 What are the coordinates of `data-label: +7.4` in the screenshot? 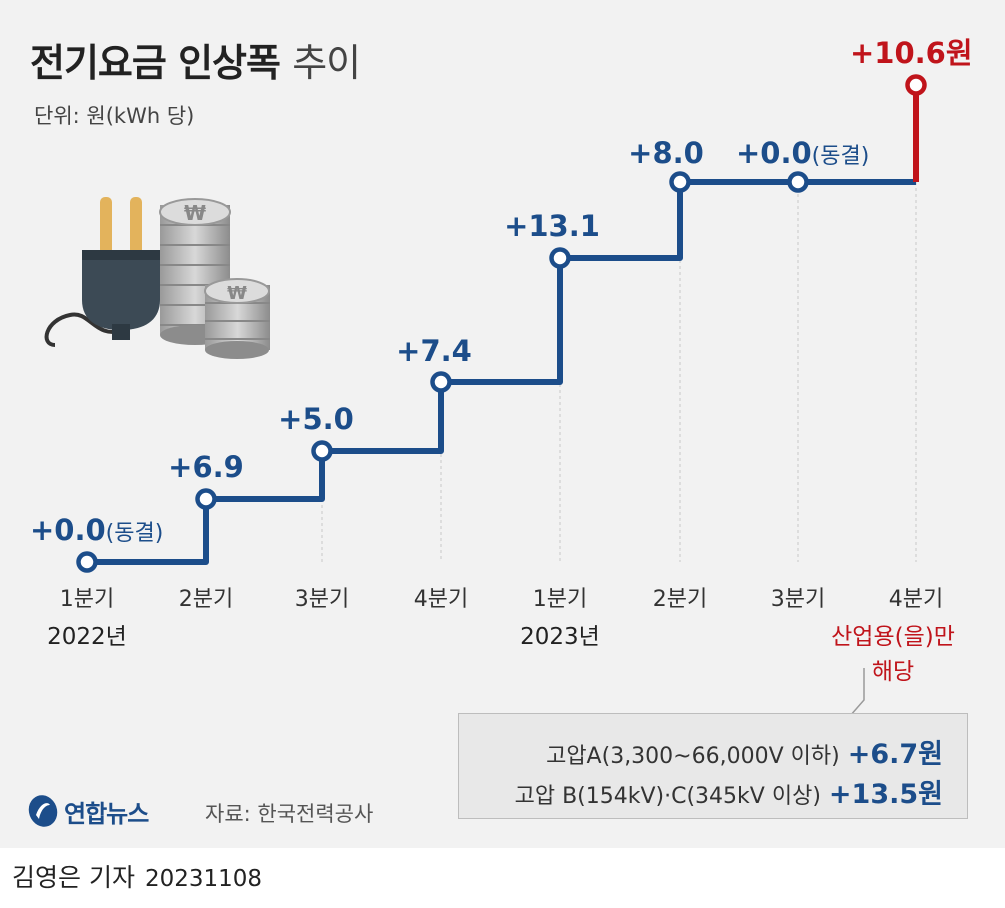 It's located at (434, 351).